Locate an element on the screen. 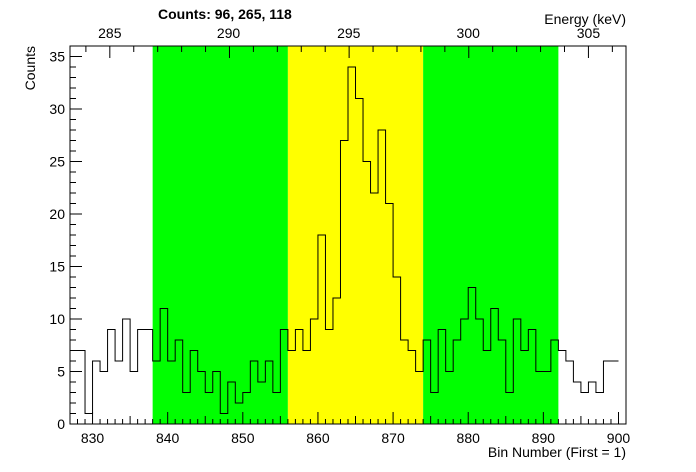 The image size is (696, 472). x-tick-label: 880 is located at coordinates (469, 438).